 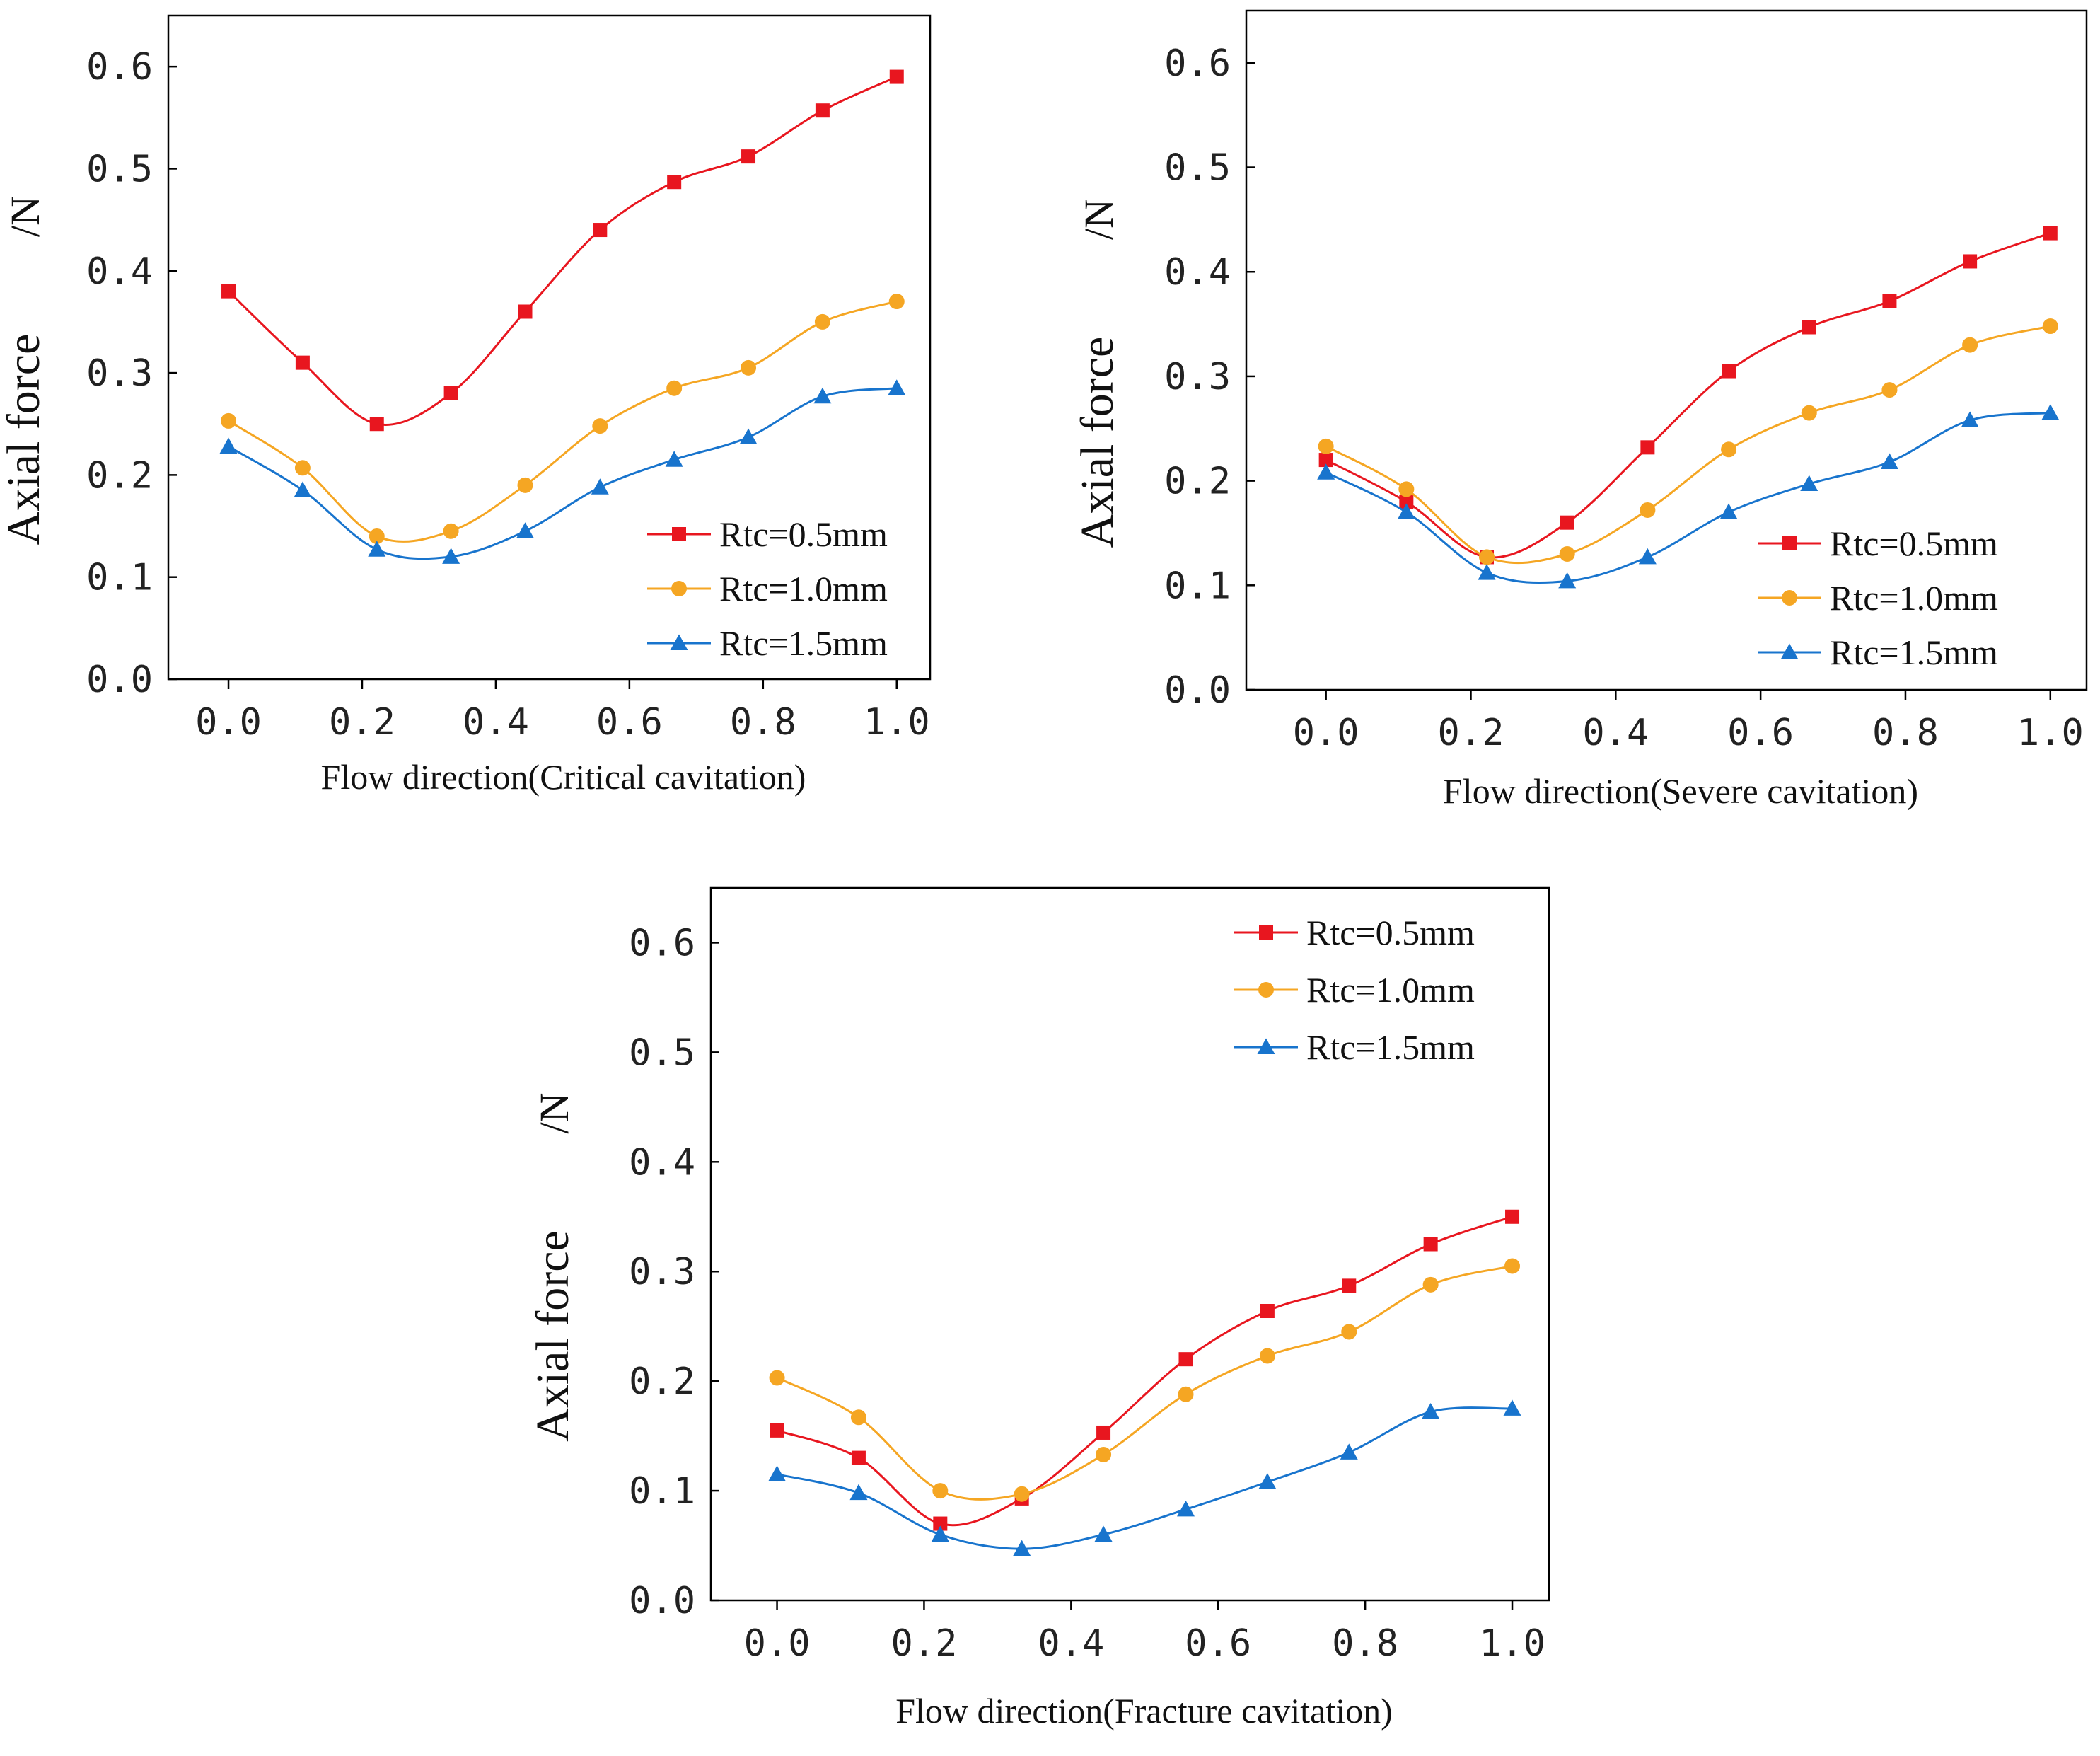 What do you see at coordinates (1198, 64) in the screenshot?
I see `y-tick-label: 0.6` at bounding box center [1198, 64].